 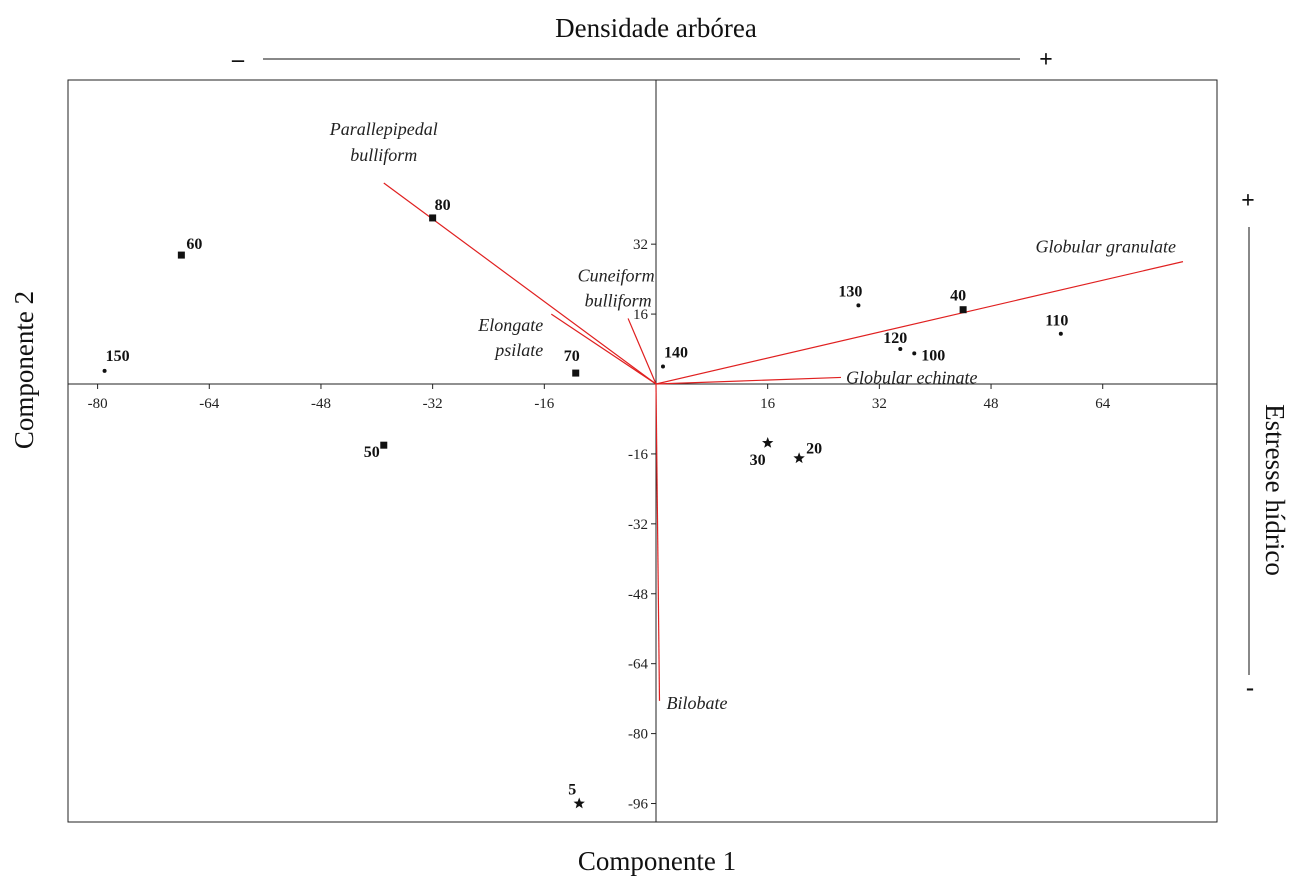 I want to click on y-tick-label: -32, so click(x=638, y=525).